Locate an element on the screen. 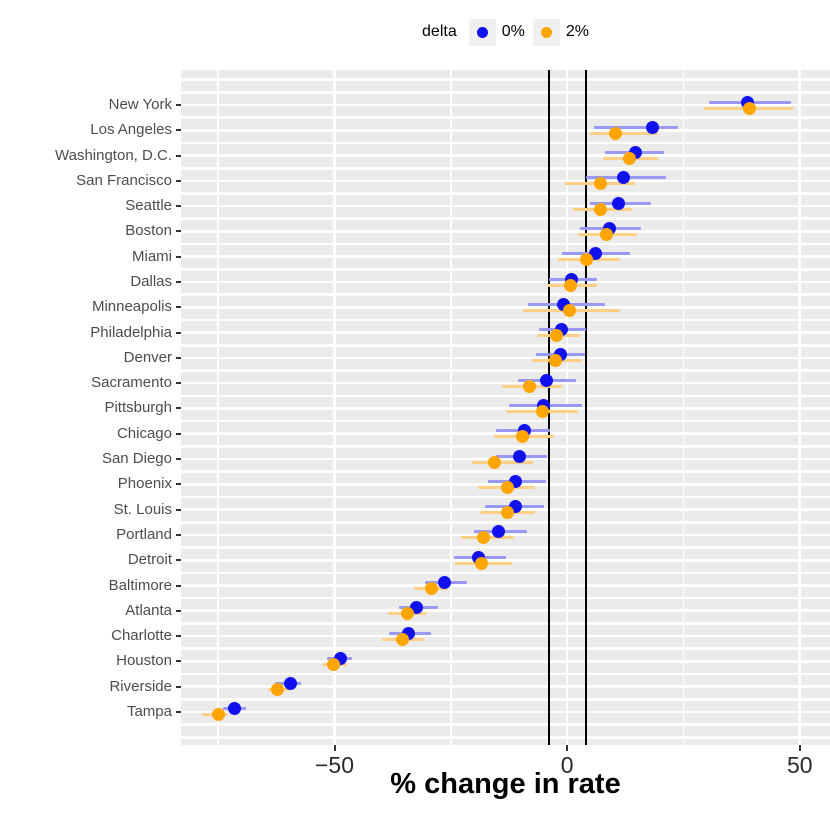 Image resolution: width=830 pixels, height=830 pixels. y-axis-label: New York is located at coordinates (140, 104).